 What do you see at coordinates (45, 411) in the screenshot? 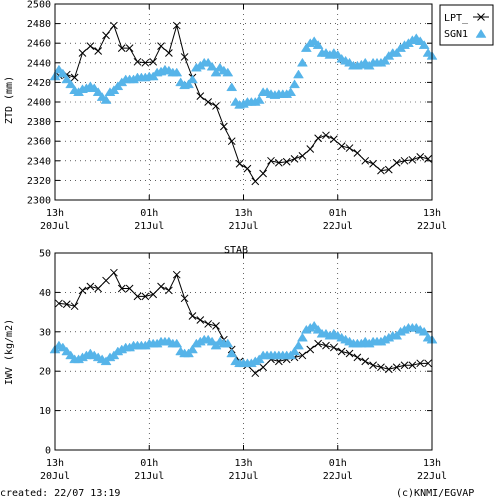
I see `iwv-y-tick-label: 10` at bounding box center [45, 411].